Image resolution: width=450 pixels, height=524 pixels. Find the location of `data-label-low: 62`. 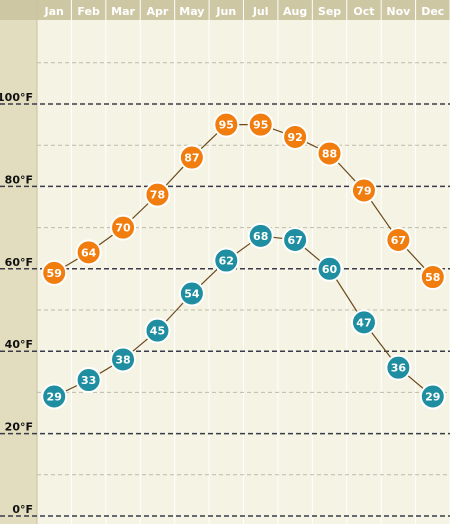

data-label-low: 62 is located at coordinates (226, 261).